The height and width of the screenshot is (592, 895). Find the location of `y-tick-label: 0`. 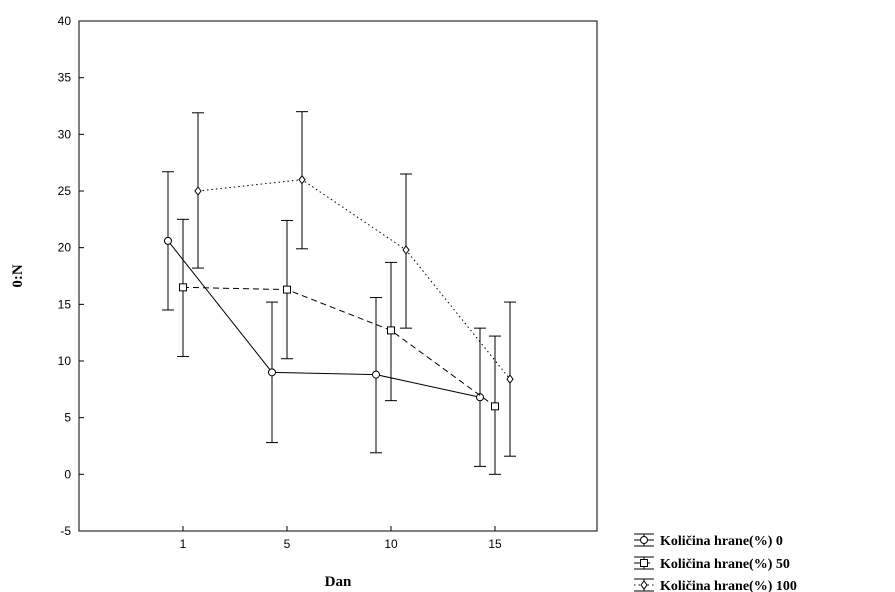

y-tick-label: 0 is located at coordinates (67, 474).